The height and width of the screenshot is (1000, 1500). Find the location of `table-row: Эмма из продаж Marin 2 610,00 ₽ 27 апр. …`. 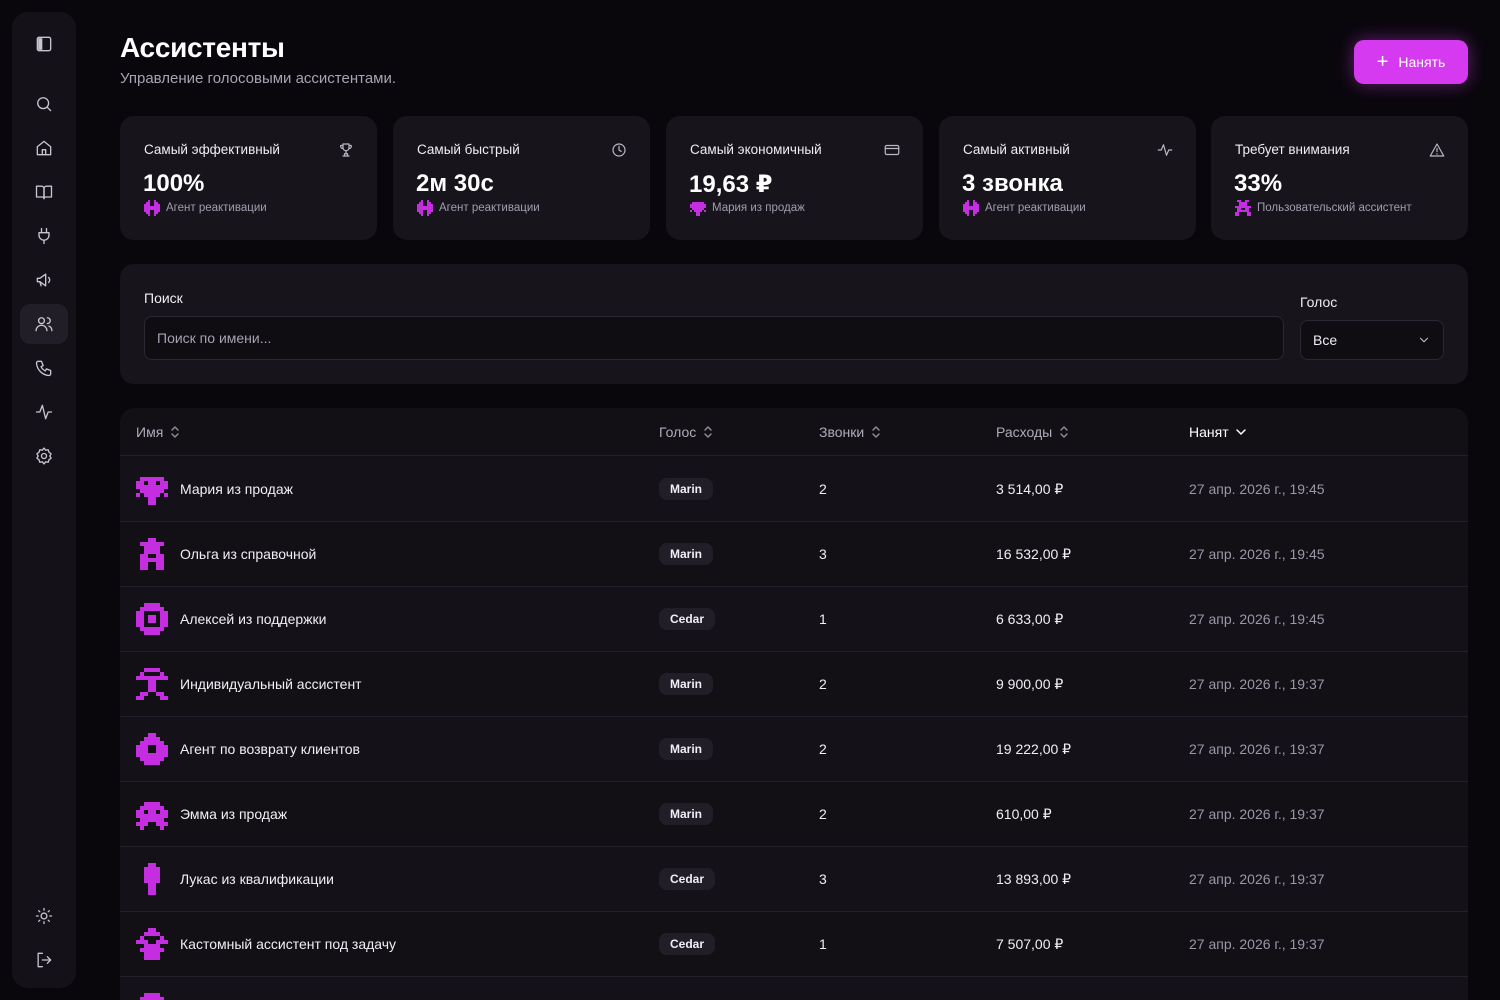

table-row: Эмма из продаж Marin 2 610,00 ₽ 27 апр. … is located at coordinates (794, 814).